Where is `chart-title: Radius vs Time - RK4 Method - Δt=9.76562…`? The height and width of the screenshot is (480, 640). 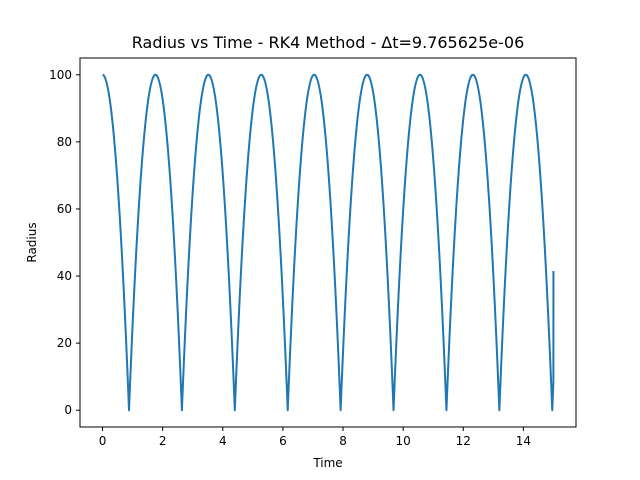 chart-title: Radius vs Time - RK4 Method - Δt=9.76562… is located at coordinates (328, 42).